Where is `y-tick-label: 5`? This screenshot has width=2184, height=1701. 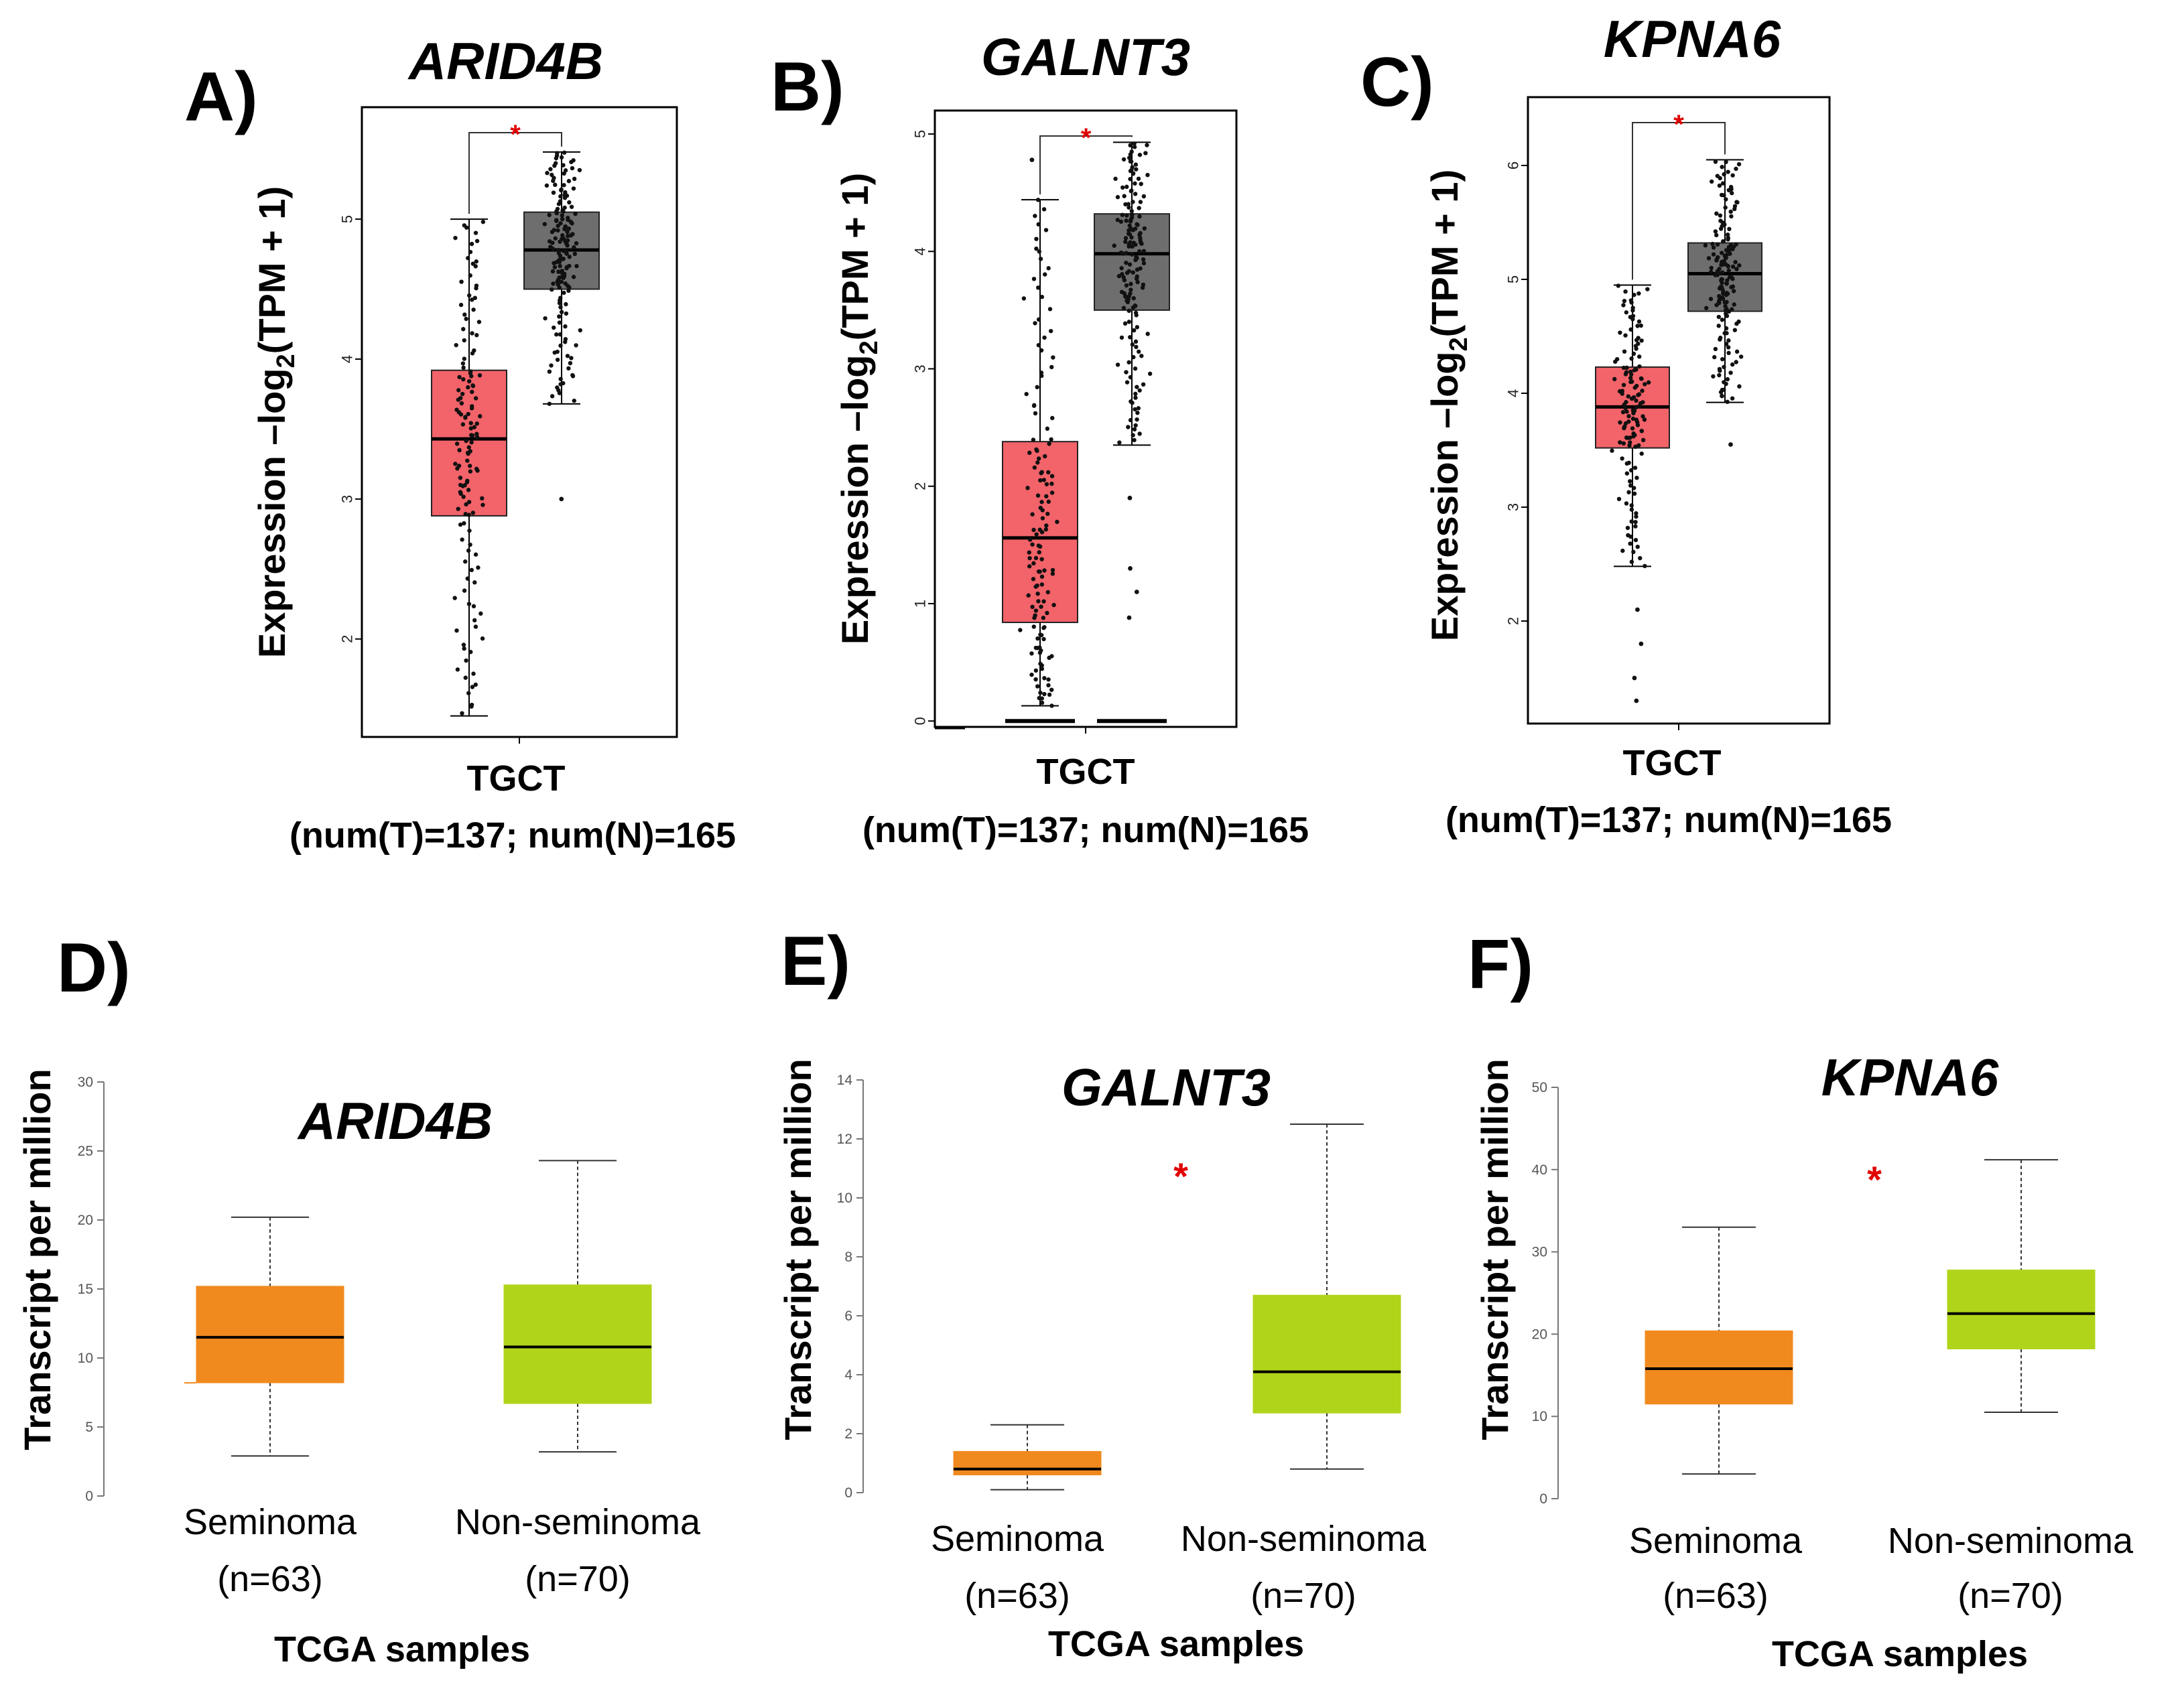 y-tick-label: 5 is located at coordinates (89, 1427).